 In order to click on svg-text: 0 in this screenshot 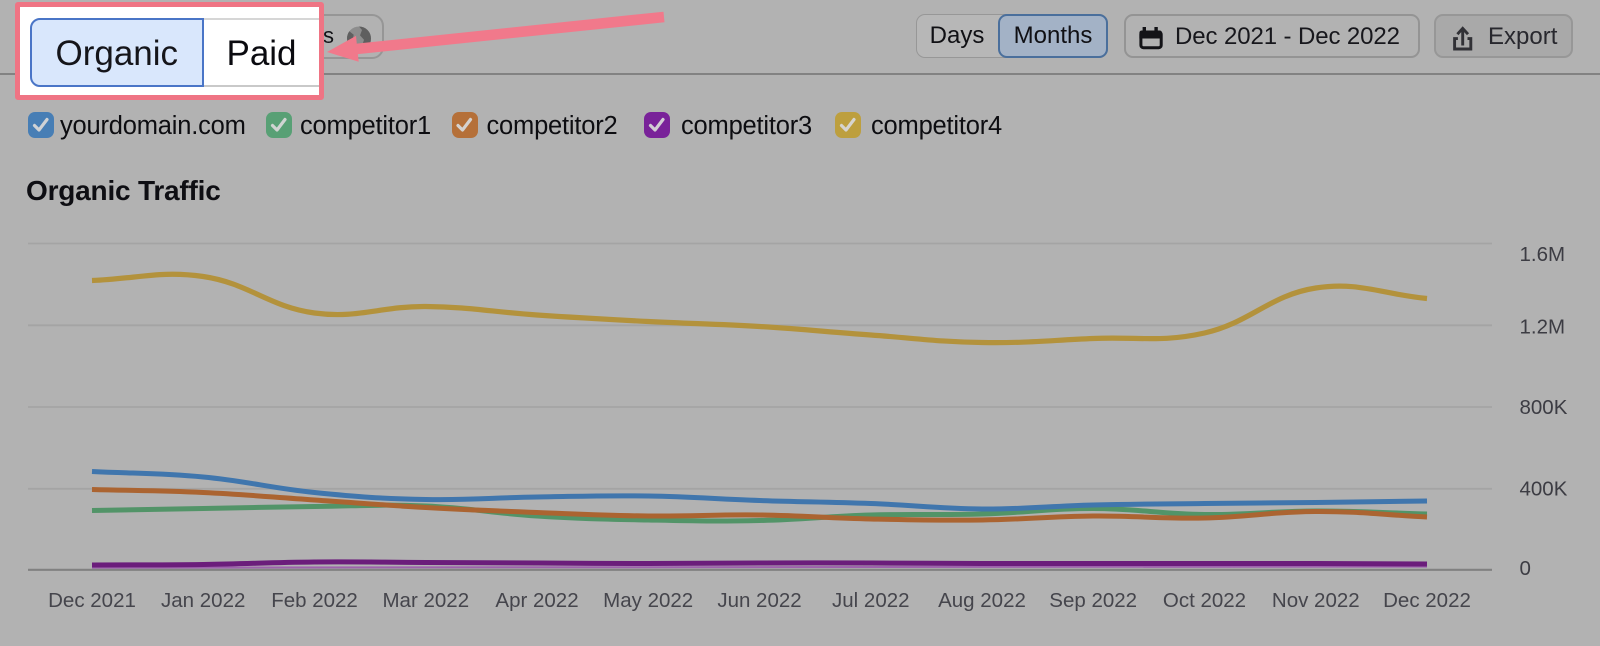, I will do `click(1525, 568)`.